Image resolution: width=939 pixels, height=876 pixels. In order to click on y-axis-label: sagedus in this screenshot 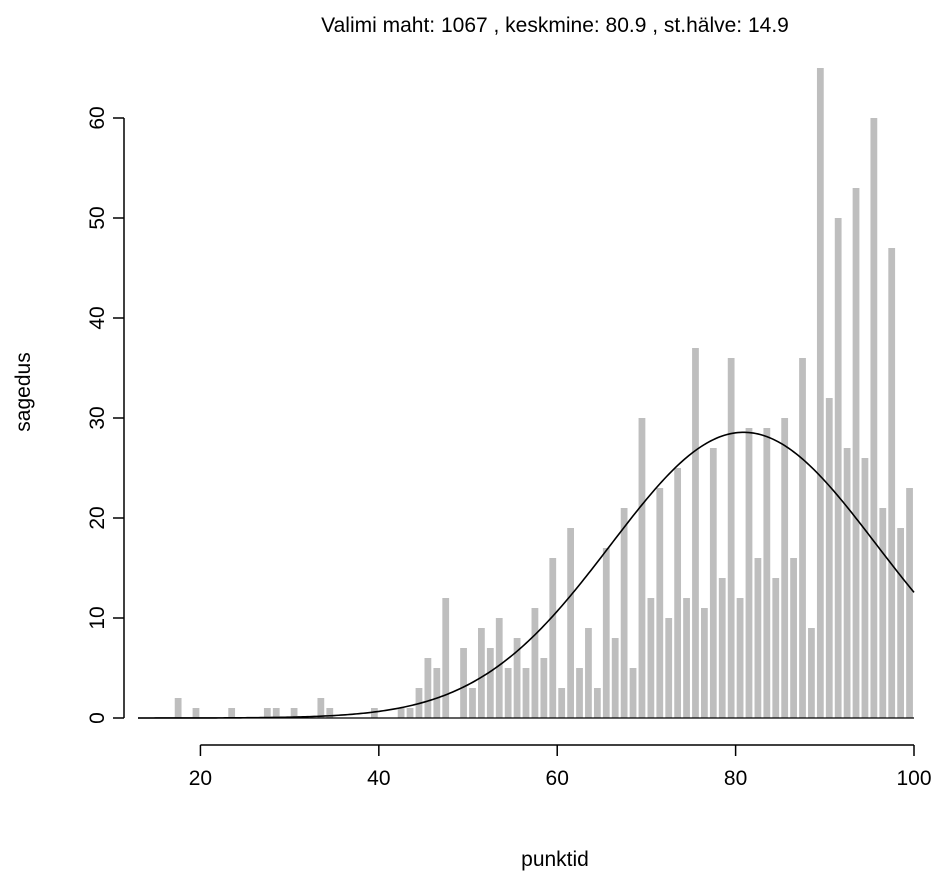, I will do `click(23, 391)`.